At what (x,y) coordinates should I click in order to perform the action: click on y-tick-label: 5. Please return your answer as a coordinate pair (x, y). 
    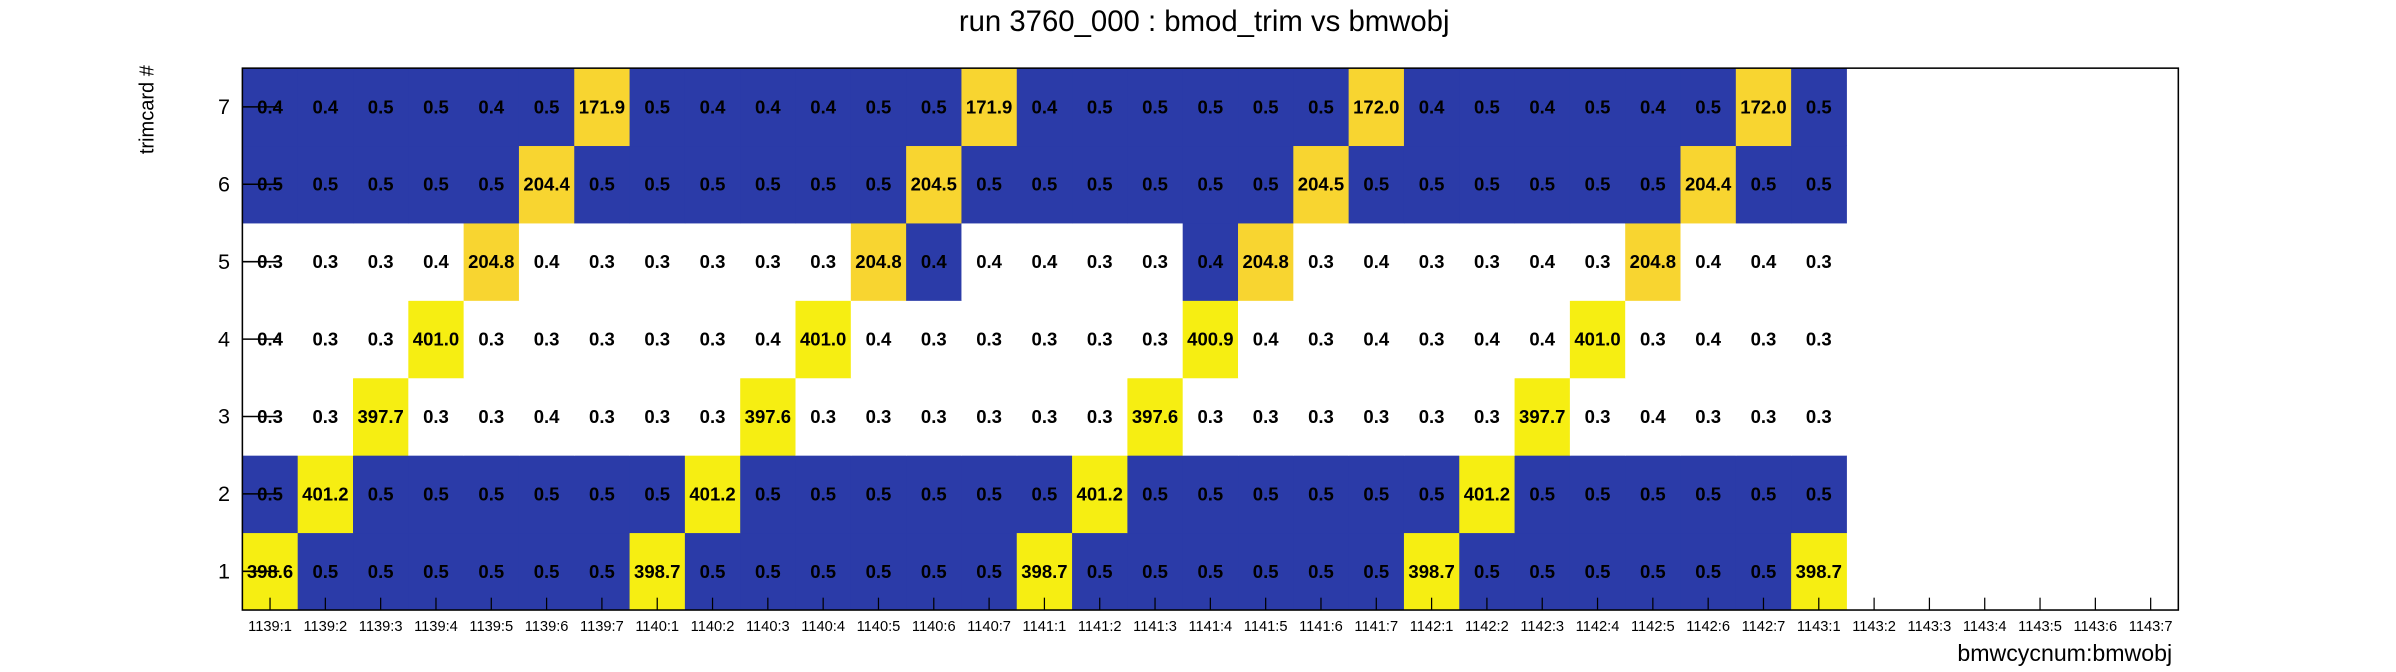
    Looking at the image, I should click on (224, 261).